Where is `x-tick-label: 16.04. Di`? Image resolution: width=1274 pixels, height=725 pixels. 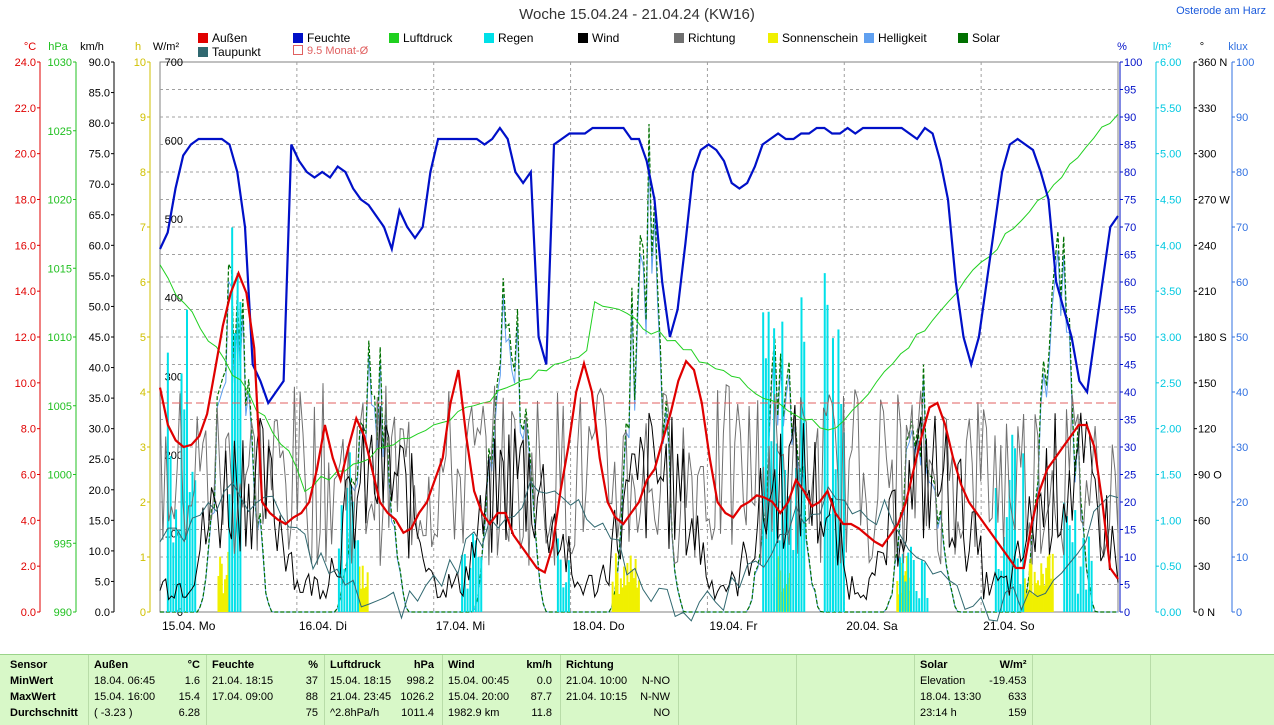
x-tick-label: 16.04. Di is located at coordinates (323, 626).